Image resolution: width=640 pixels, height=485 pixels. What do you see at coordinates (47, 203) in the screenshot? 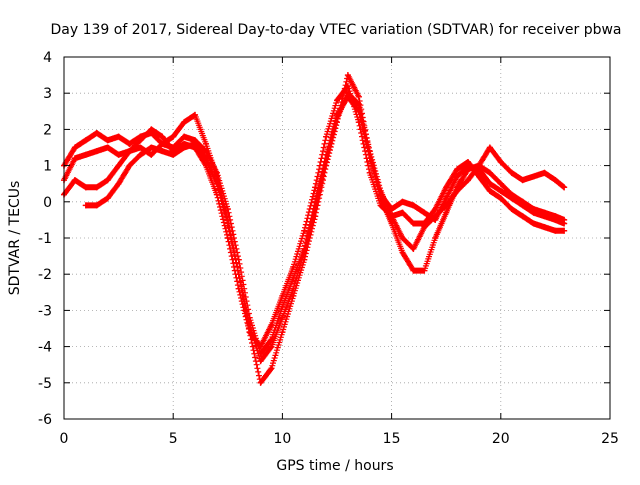
I see `y-tick-label: 0` at bounding box center [47, 203].